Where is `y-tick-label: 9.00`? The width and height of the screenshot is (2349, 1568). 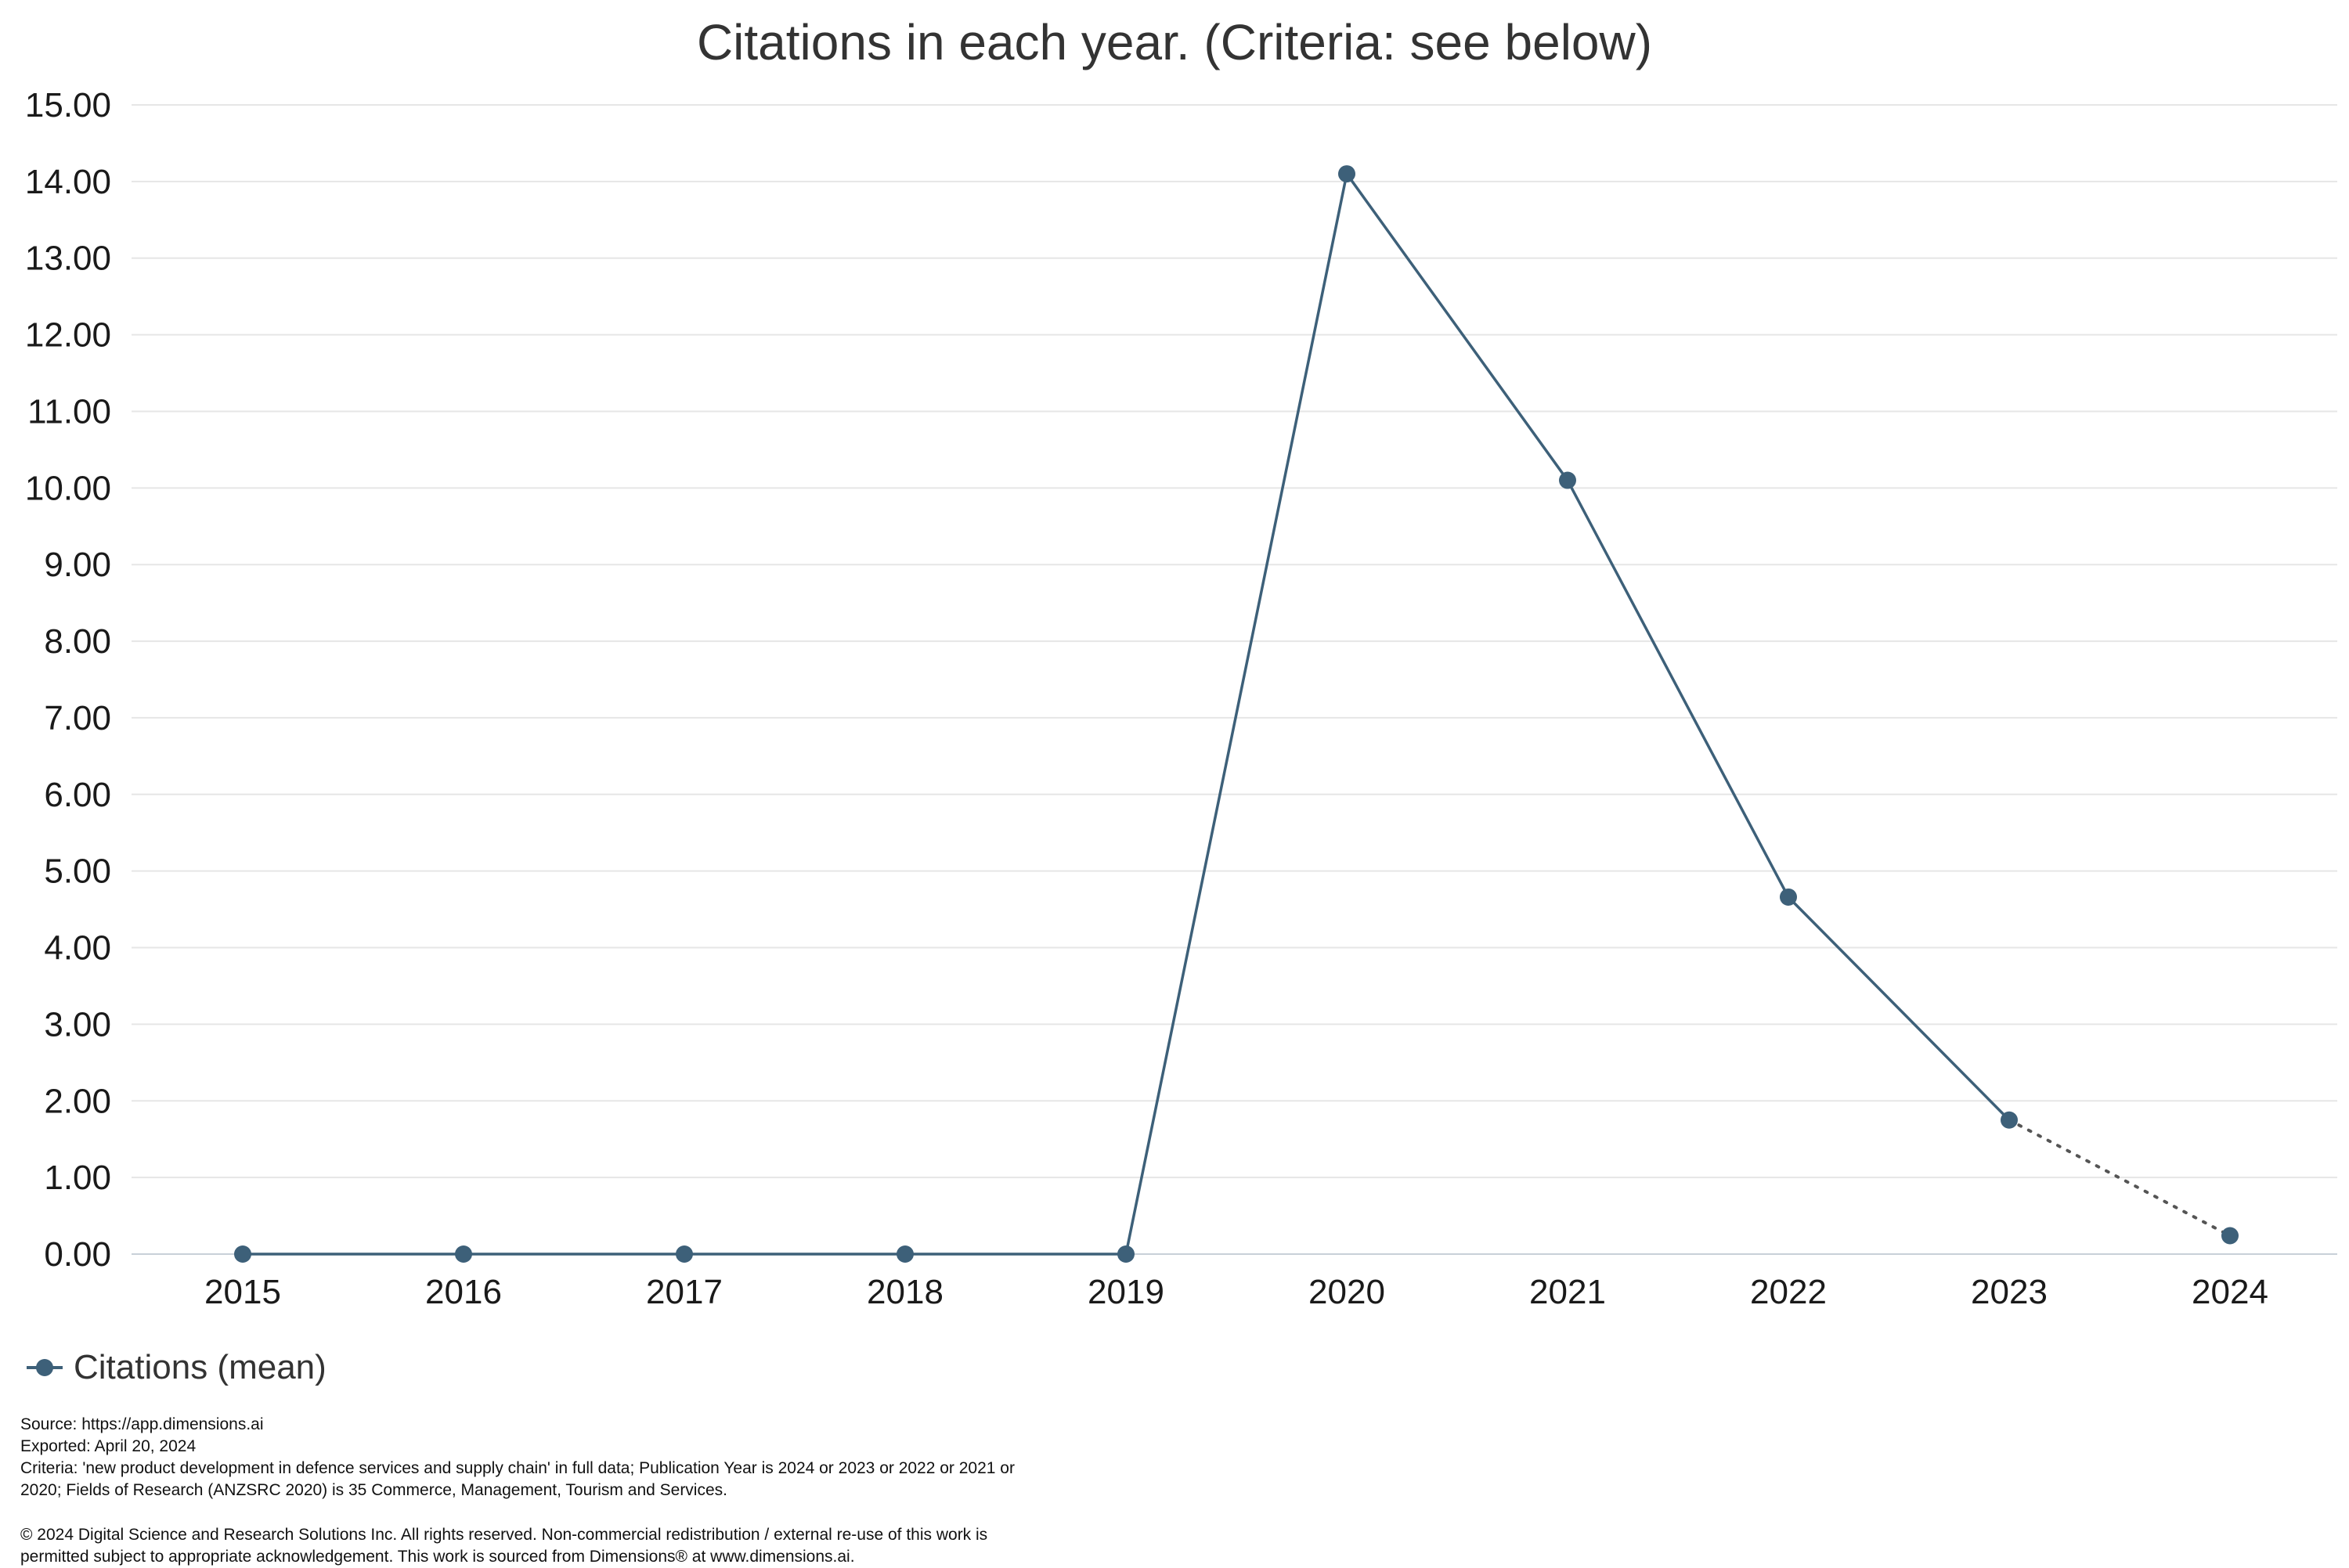 y-tick-label: 9.00 is located at coordinates (77, 565).